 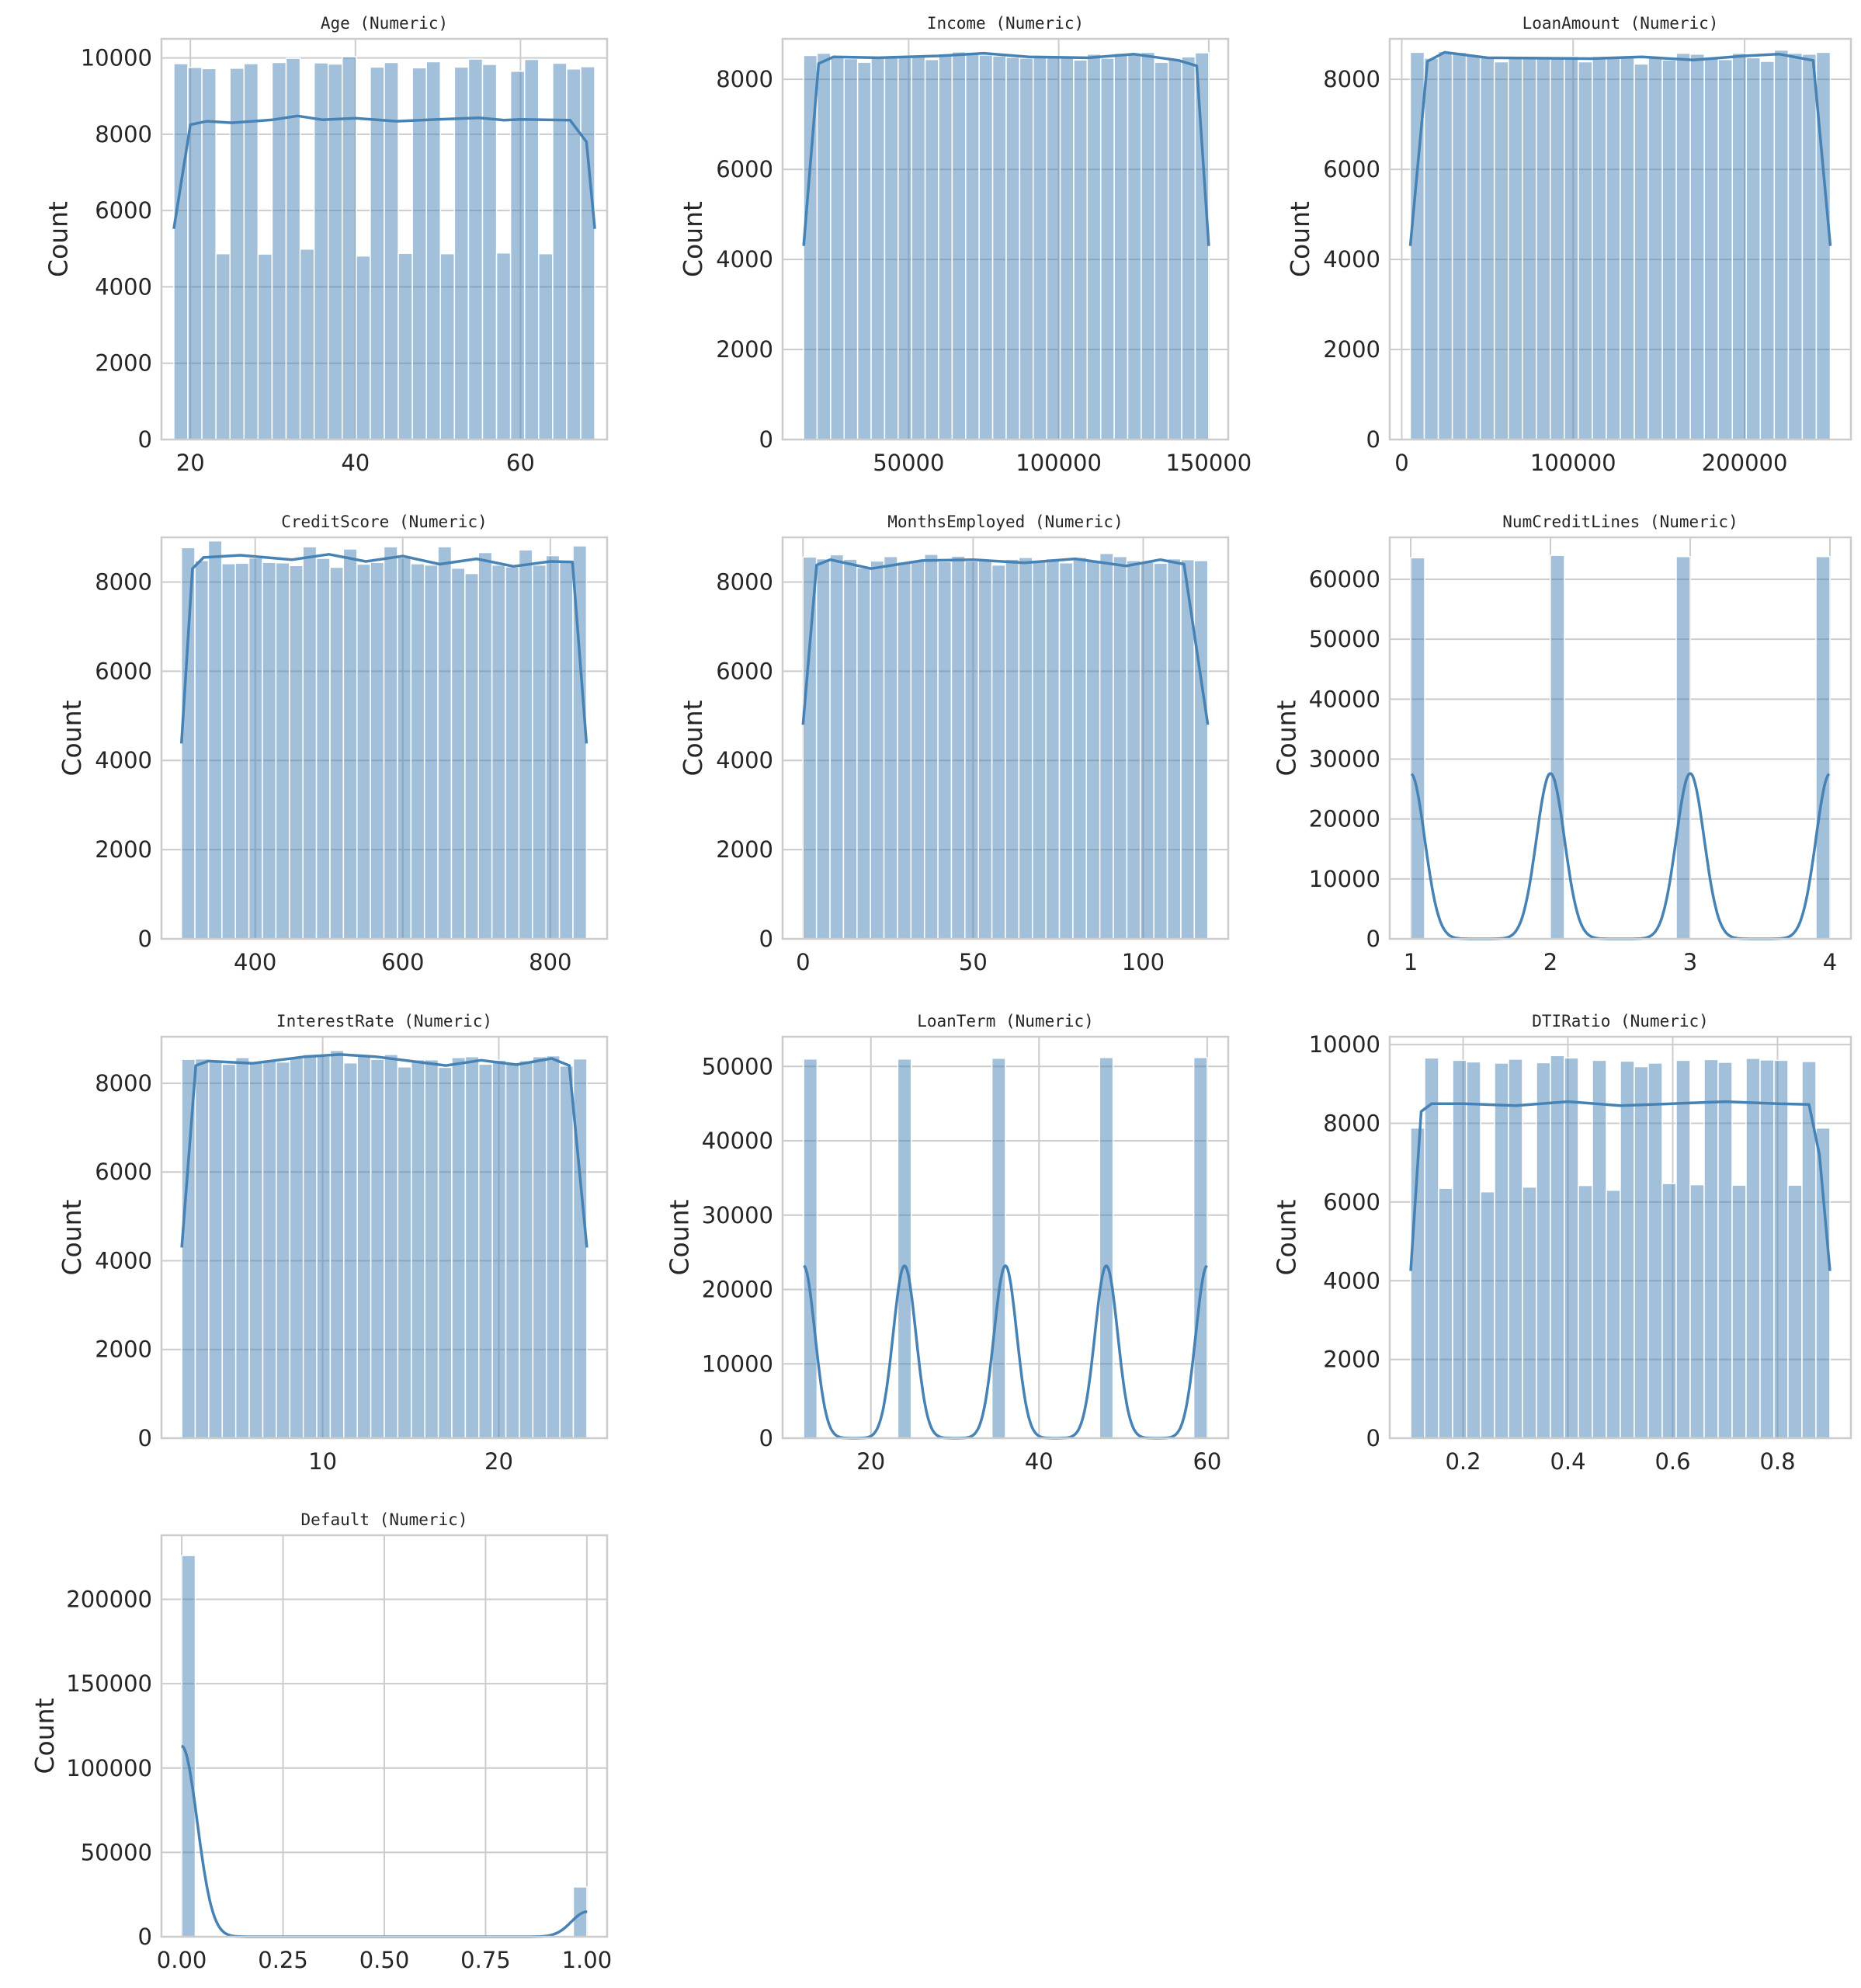 I want to click on x-tick-label: 0.75, so click(x=485, y=1960).